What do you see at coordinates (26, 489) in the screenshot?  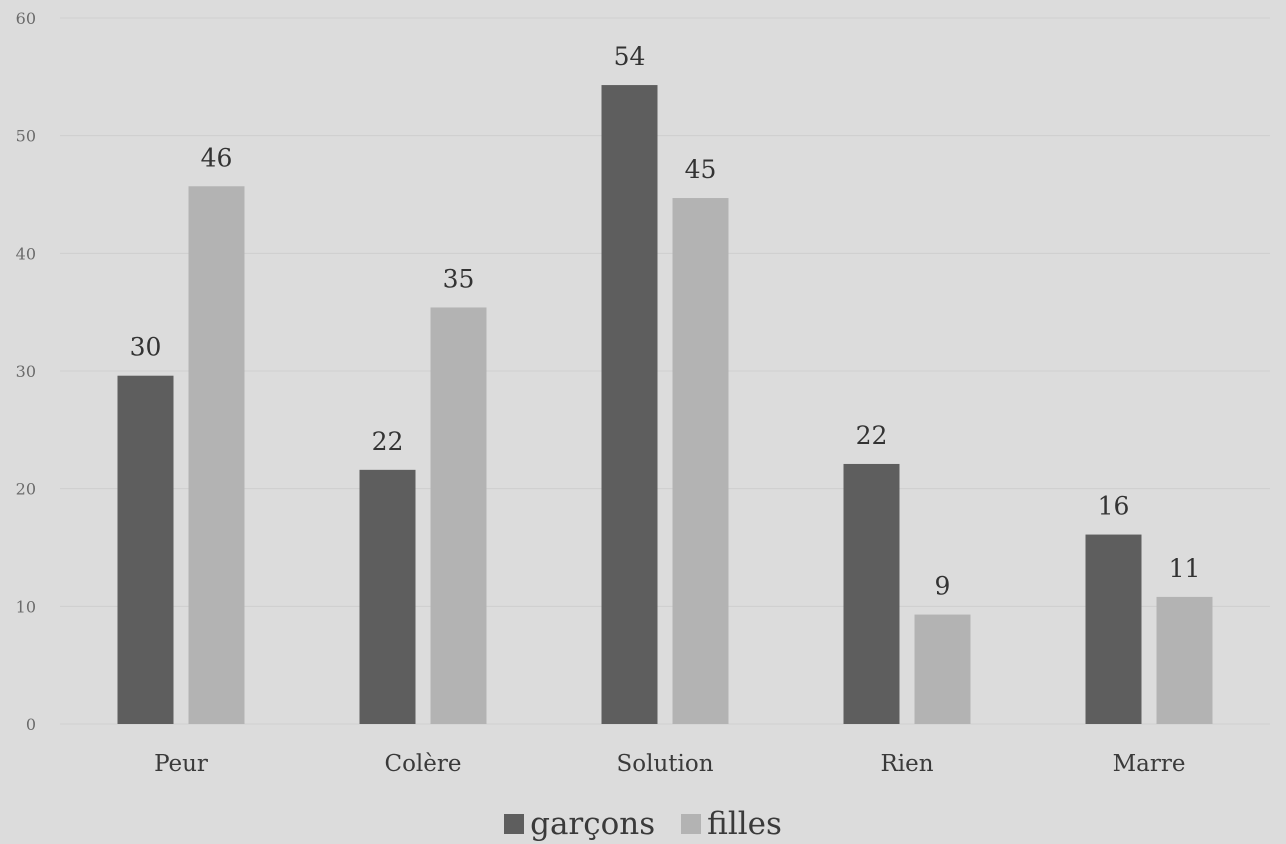 I see `y-tick-label: 20` at bounding box center [26, 489].